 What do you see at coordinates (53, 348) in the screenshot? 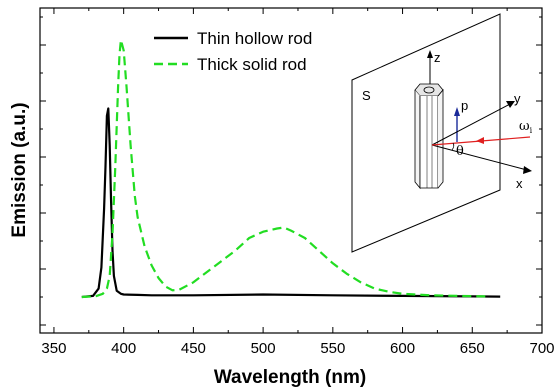
I see `x-tick-label: 350` at bounding box center [53, 348].